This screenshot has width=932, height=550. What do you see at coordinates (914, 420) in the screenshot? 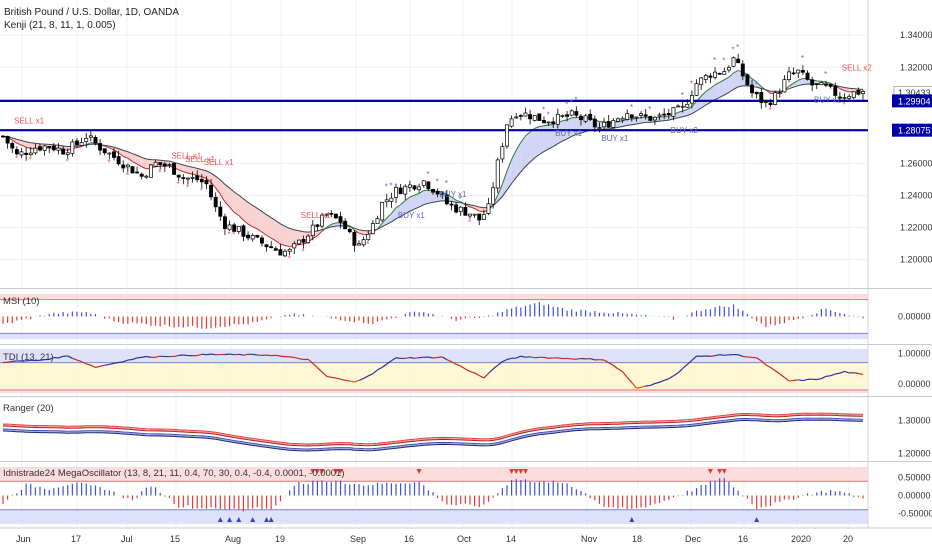
I see `ranger-axis-tick: 1.30000` at bounding box center [914, 420].